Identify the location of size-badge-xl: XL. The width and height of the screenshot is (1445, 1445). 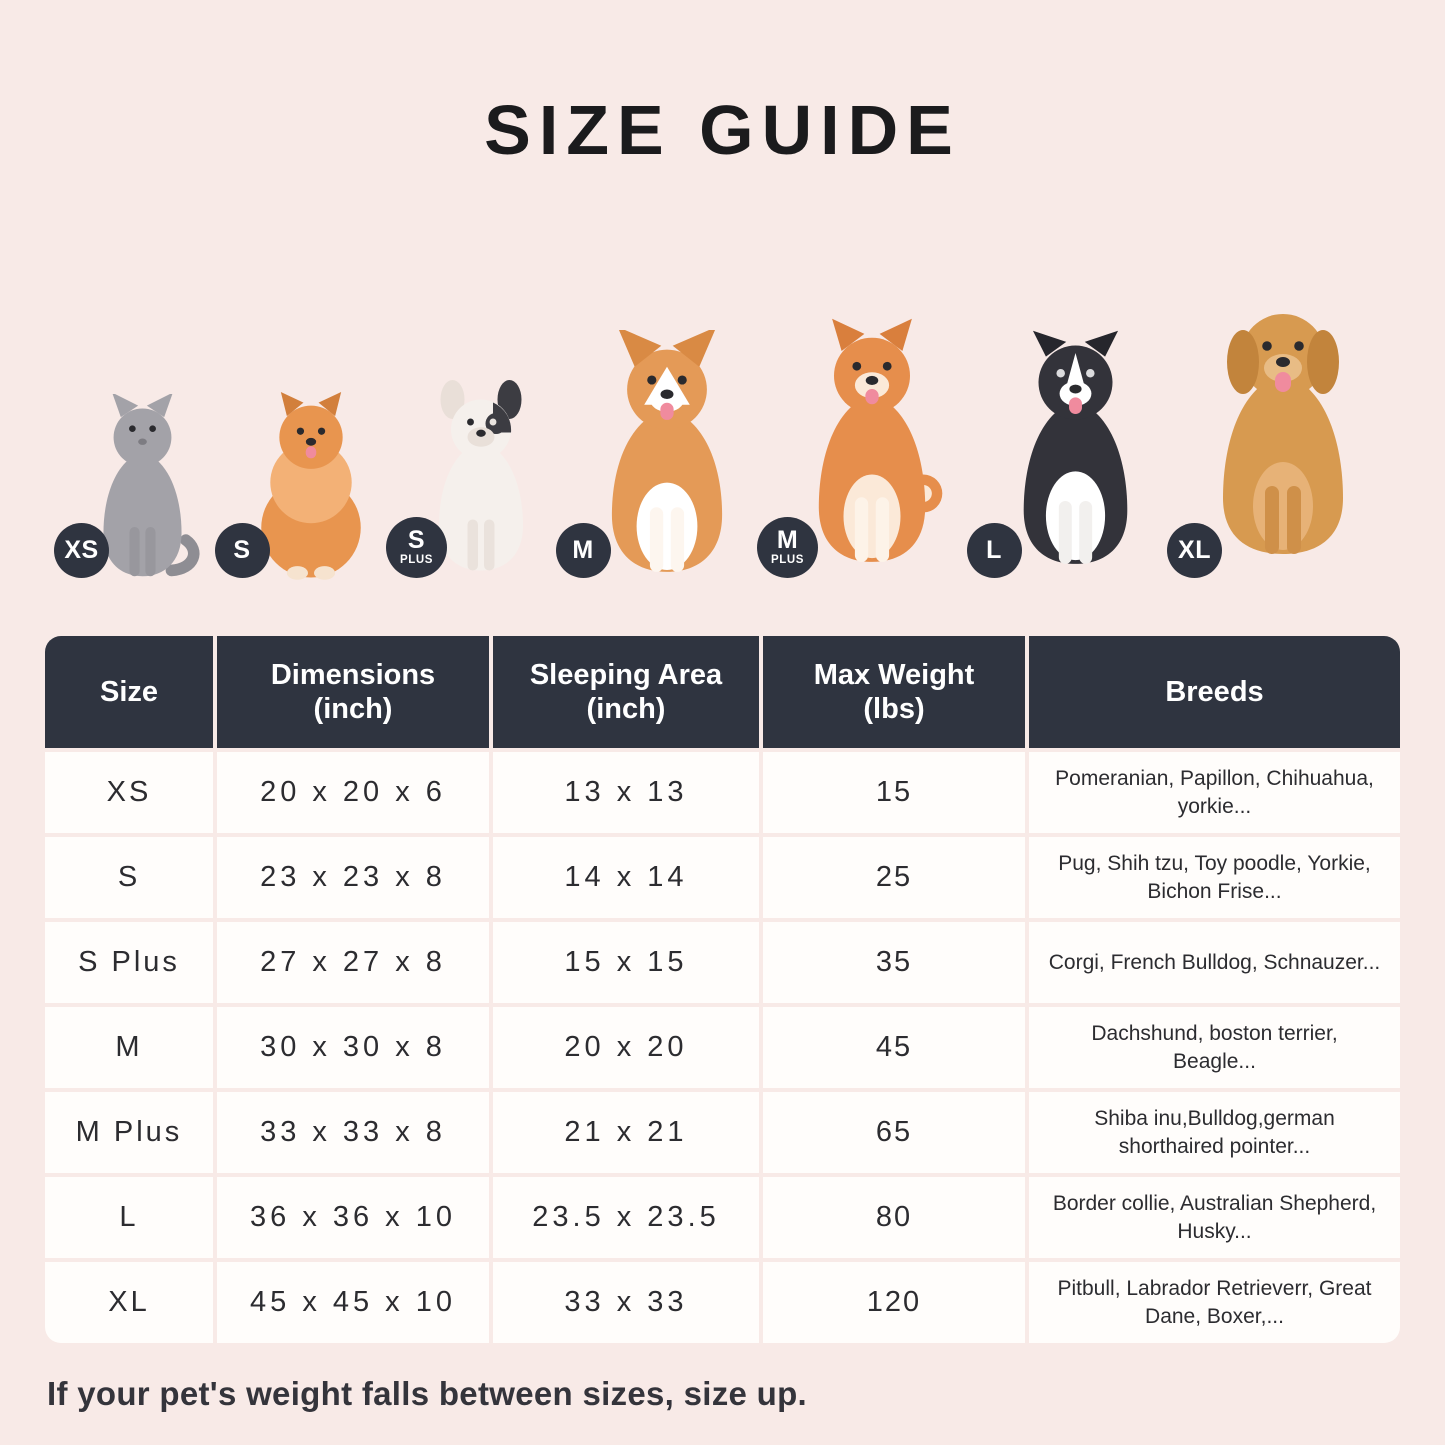
(1194, 550).